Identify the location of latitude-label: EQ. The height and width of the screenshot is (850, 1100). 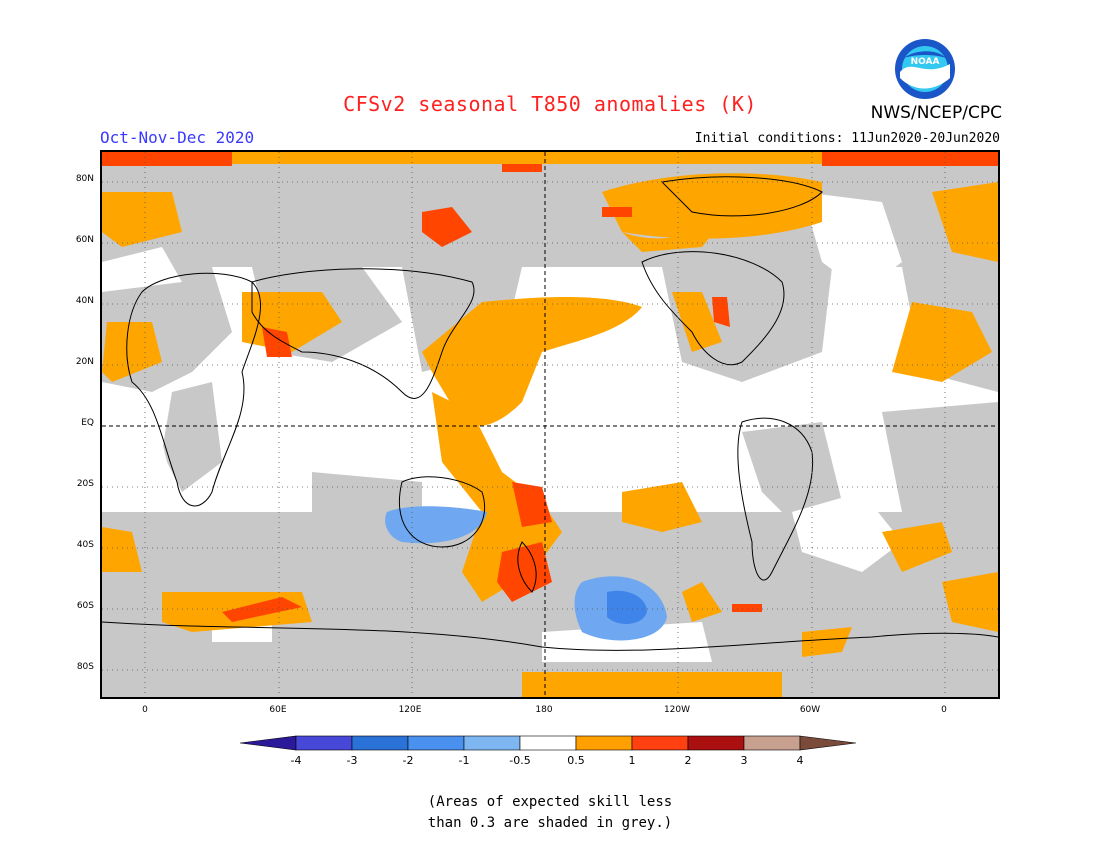
(87, 423).